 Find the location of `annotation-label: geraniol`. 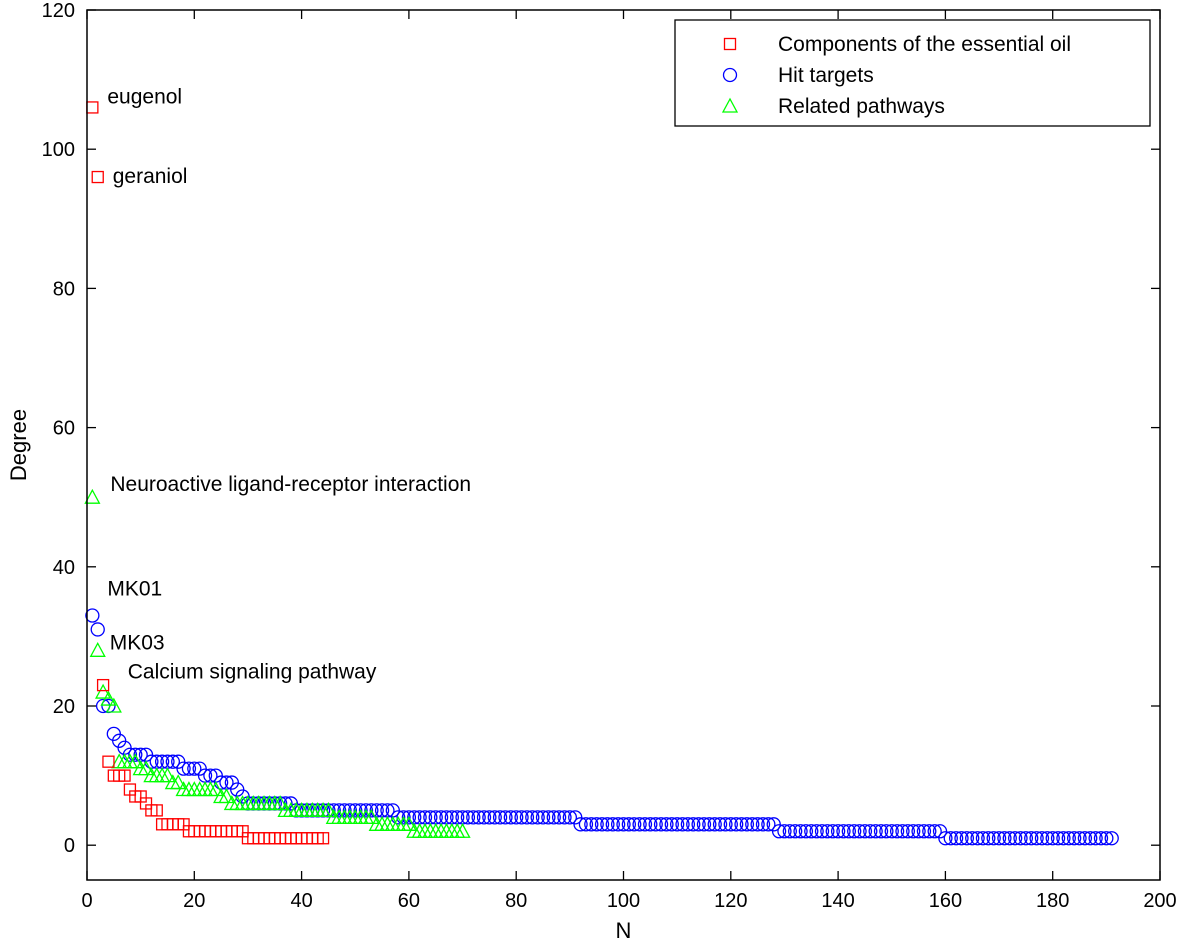

annotation-label: geraniol is located at coordinates (150, 176).